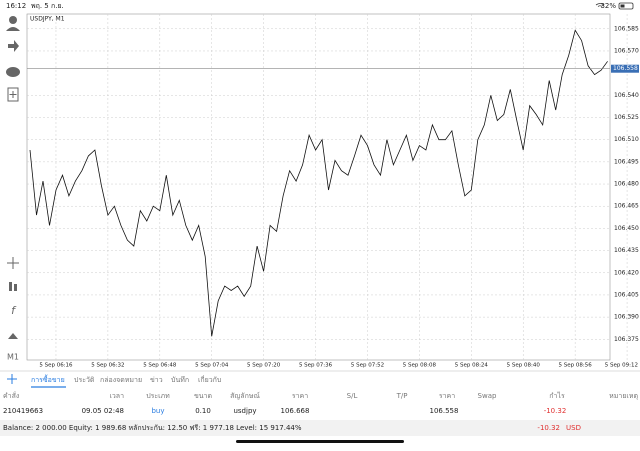 This screenshot has height=451, width=640. What do you see at coordinates (107, 366) in the screenshot?
I see `x-tick-label: 5 Sep 06:32` at bounding box center [107, 366].